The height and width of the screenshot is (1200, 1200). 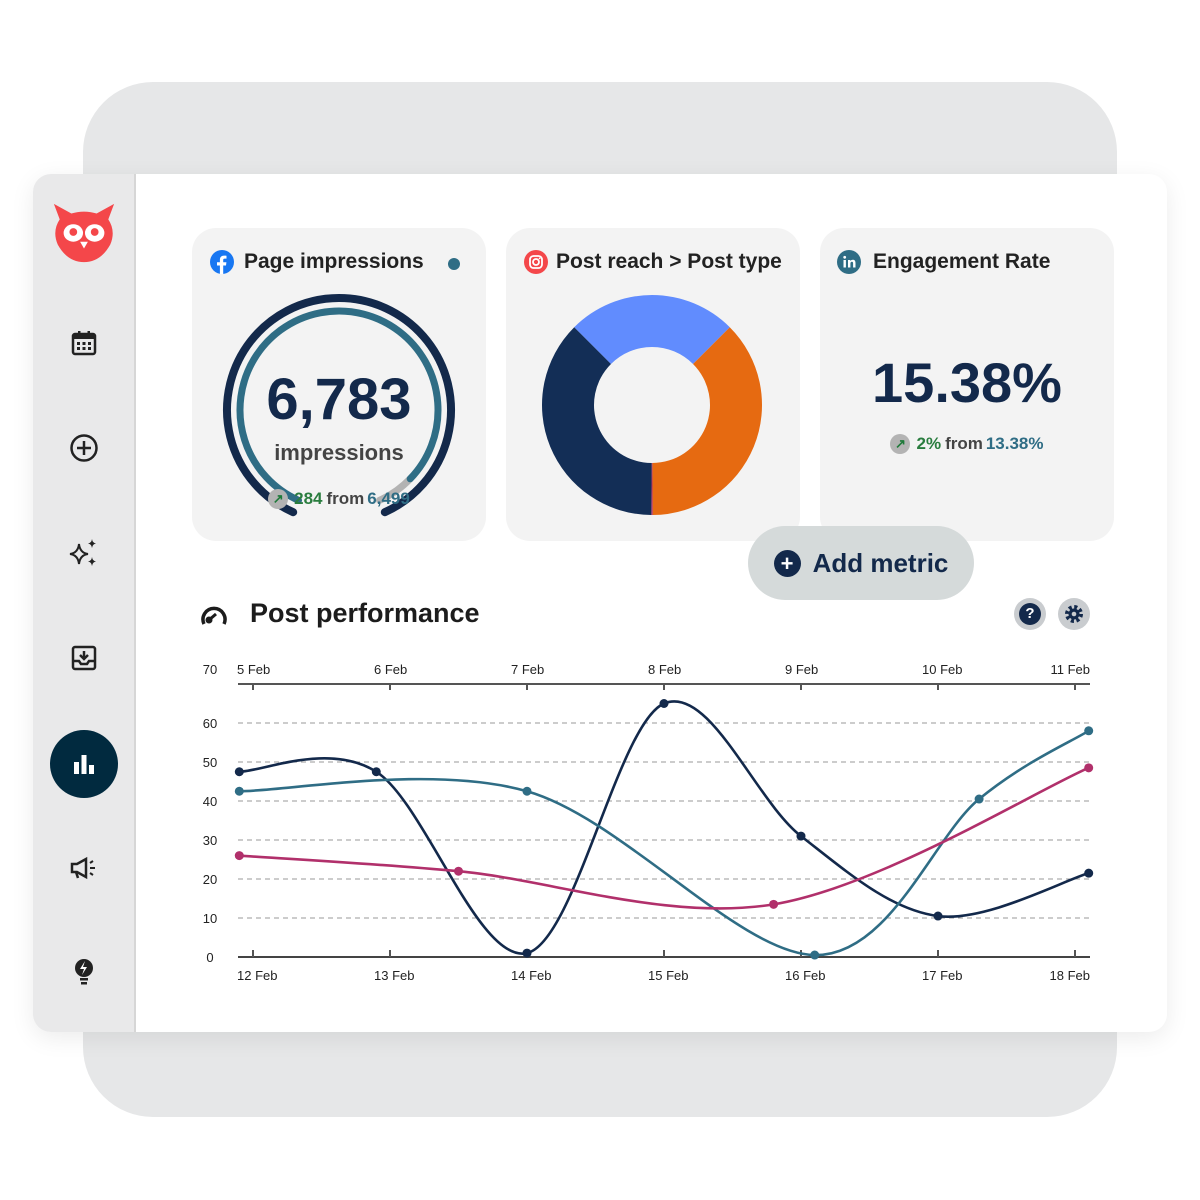 I want to click on previous-value: 13.38%, so click(x=1014, y=443).